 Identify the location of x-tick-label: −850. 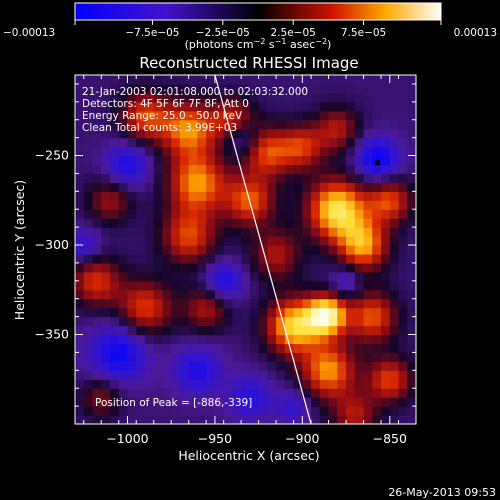
(390, 438).